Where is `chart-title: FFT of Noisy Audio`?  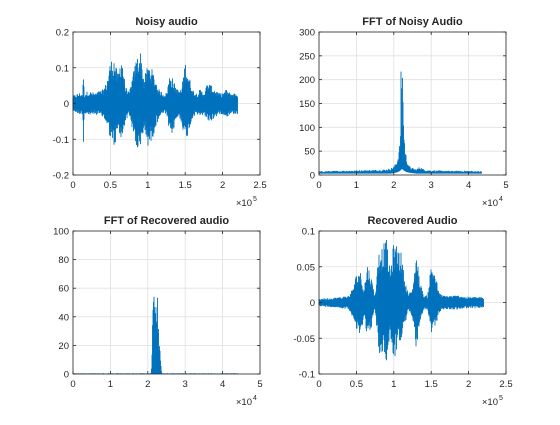 chart-title: FFT of Noisy Audio is located at coordinates (412, 22).